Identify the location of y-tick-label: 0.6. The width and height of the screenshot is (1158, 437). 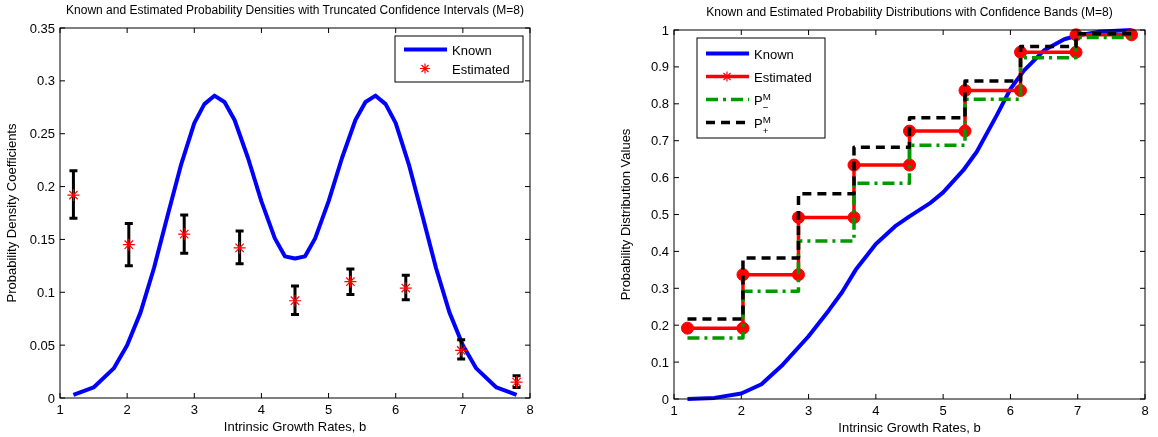
(659, 178).